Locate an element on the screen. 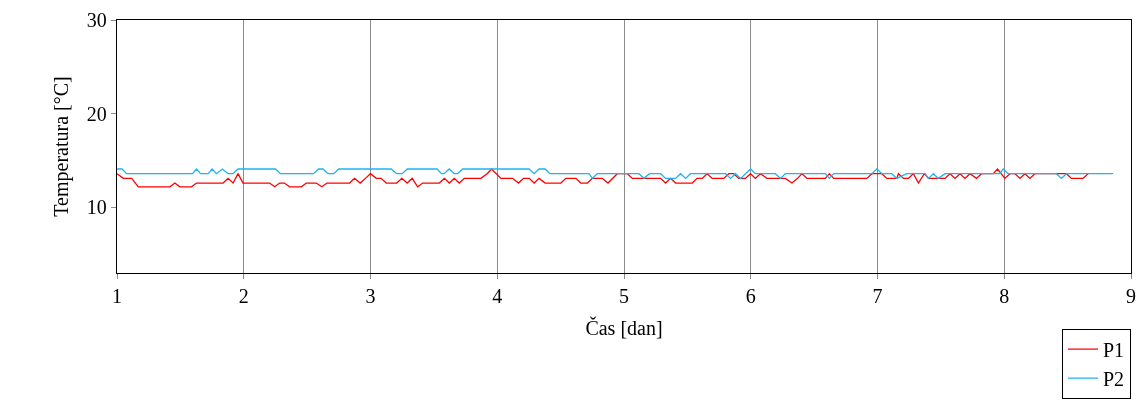 The height and width of the screenshot is (406, 1138). x-tick-label: 2 is located at coordinates (243, 296).